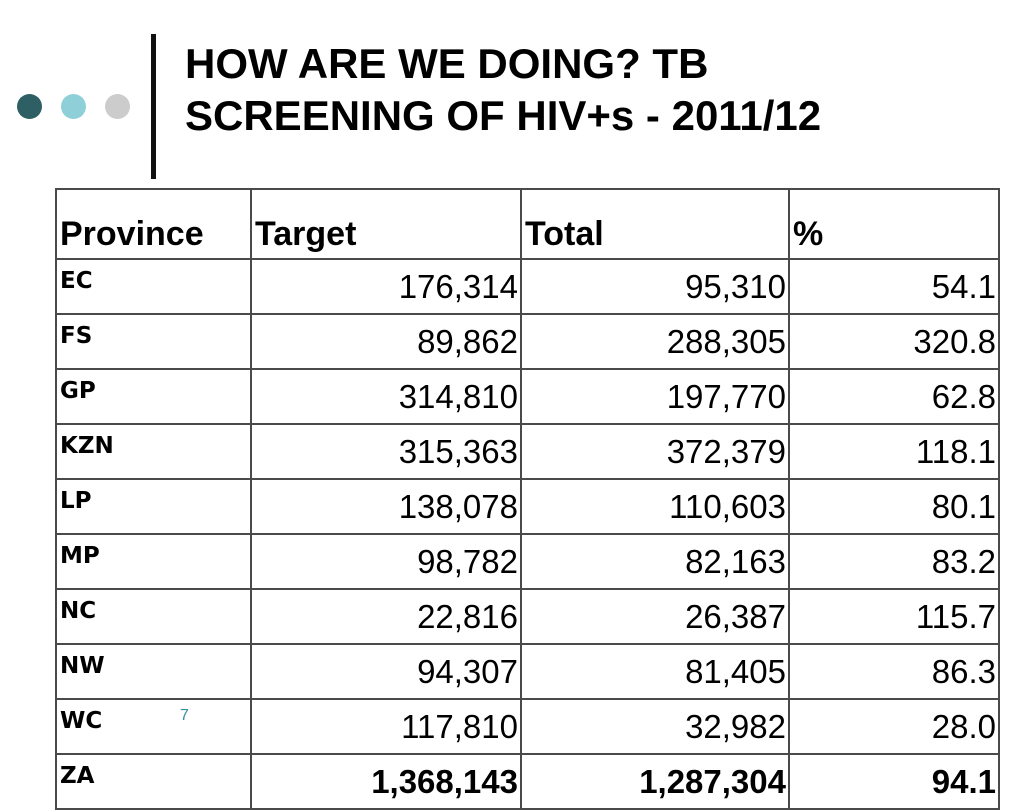 Image resolution: width=1024 pixels, height=810 pixels. I want to click on table-row: KZN 315,363 372,379 118.1, so click(527, 451).